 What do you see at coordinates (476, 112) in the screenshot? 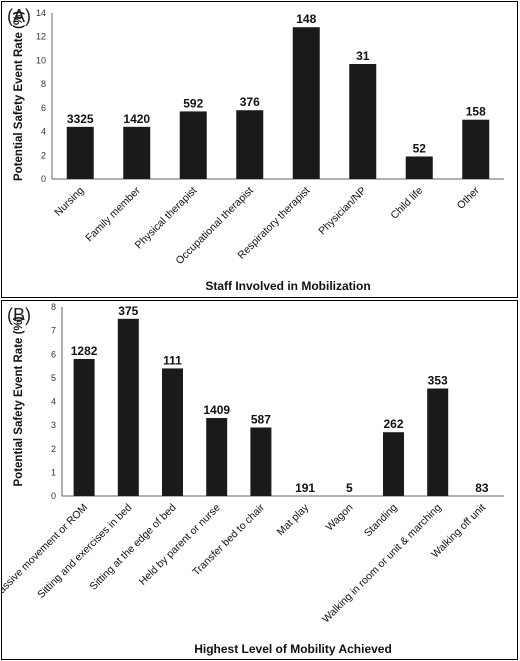
I see `data-label: 158` at bounding box center [476, 112].